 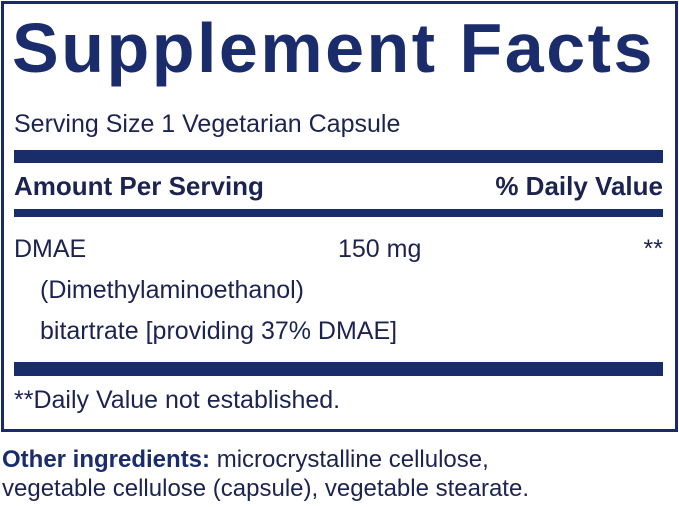 I want to click on ingredient-amount: 150 mg, so click(x=380, y=249).